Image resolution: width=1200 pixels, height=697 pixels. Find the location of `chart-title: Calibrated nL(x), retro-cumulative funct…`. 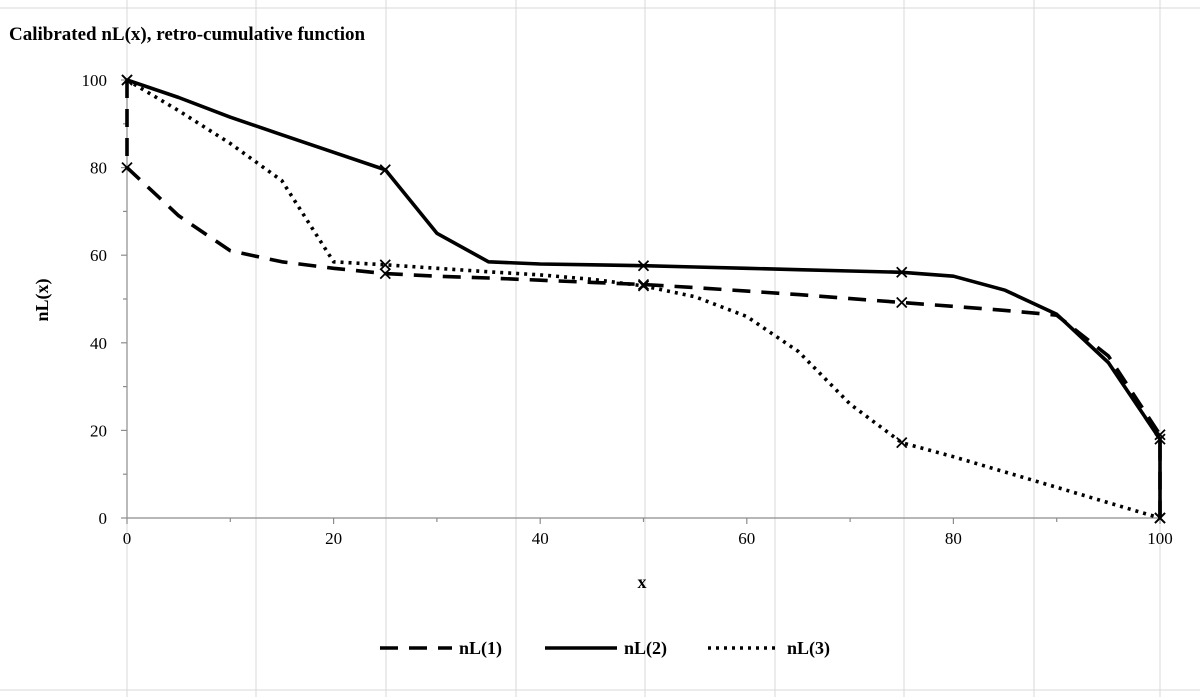

chart-title: Calibrated nL(x), retro-cumulative funct… is located at coordinates (187, 34).